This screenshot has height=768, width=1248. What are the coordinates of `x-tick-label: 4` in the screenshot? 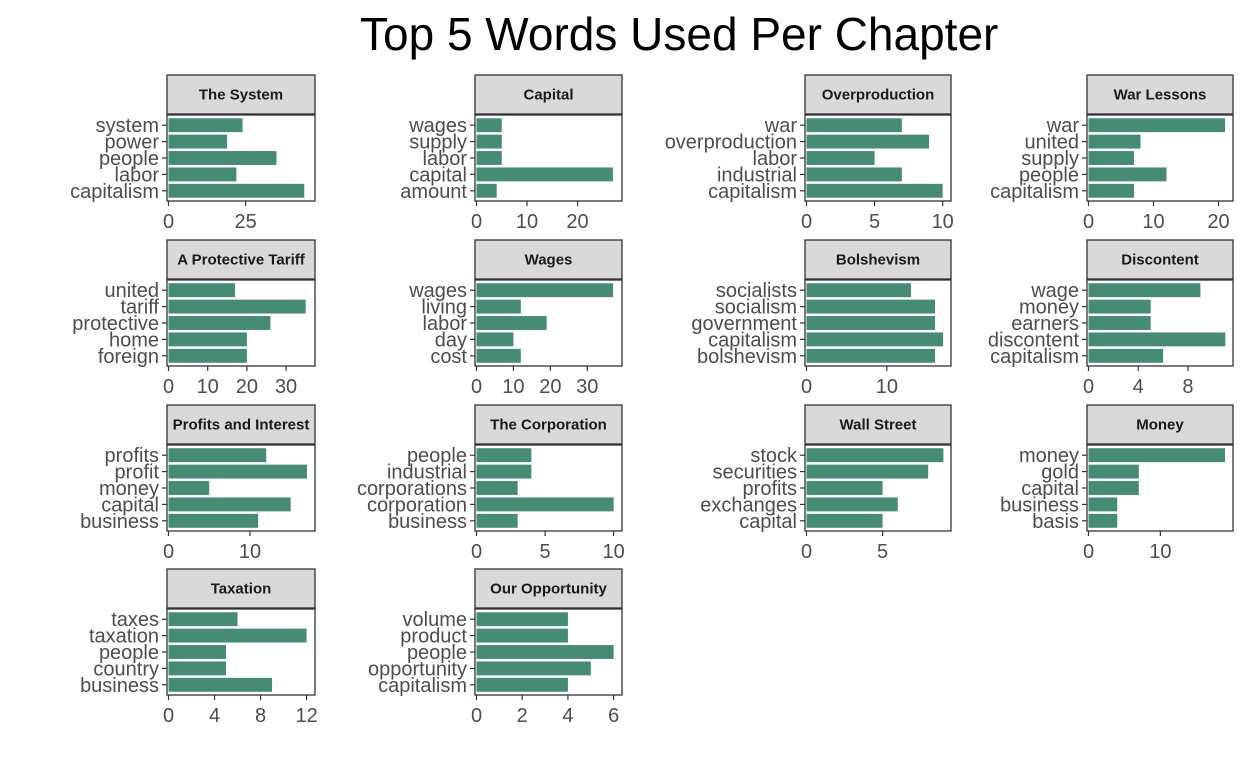 It's located at (214, 716).